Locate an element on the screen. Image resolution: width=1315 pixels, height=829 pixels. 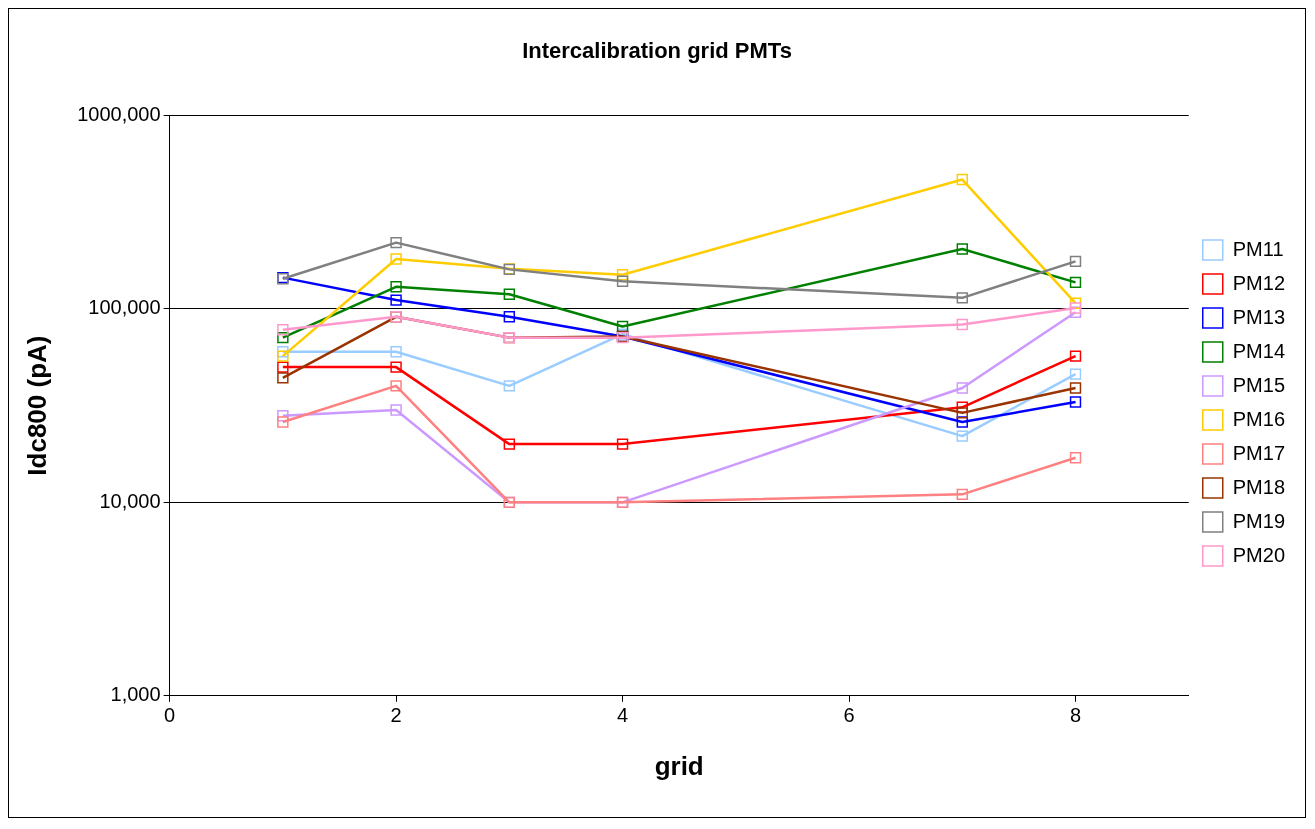
x-tick-label: 4 is located at coordinates (623, 715).